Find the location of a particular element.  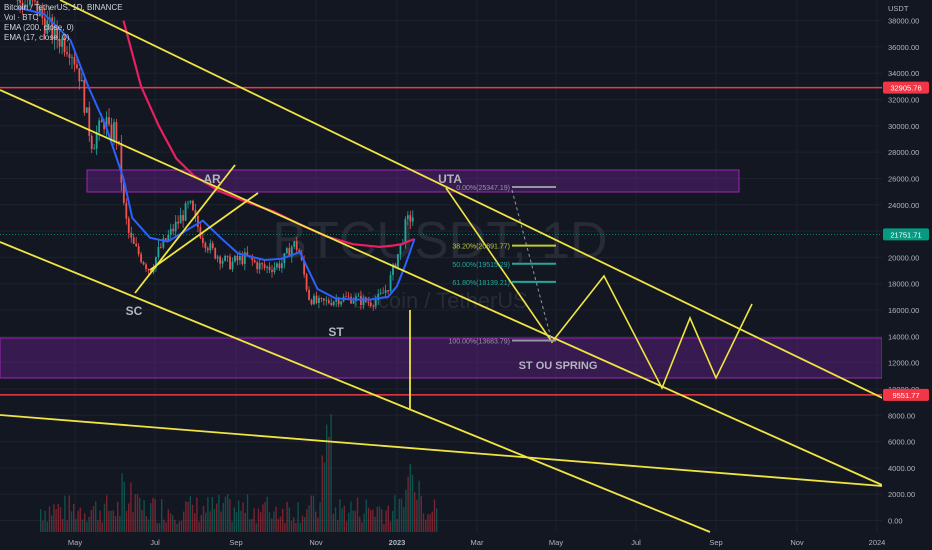

symbol-title: Bitcoin / TetherUS, 1D, BINANCE is located at coordinates (63, 7).